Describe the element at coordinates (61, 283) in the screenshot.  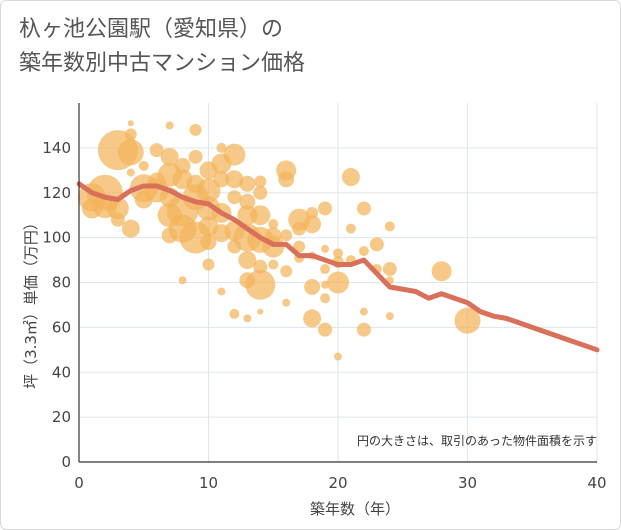
I see `y-tick-label-4: 80` at that location.